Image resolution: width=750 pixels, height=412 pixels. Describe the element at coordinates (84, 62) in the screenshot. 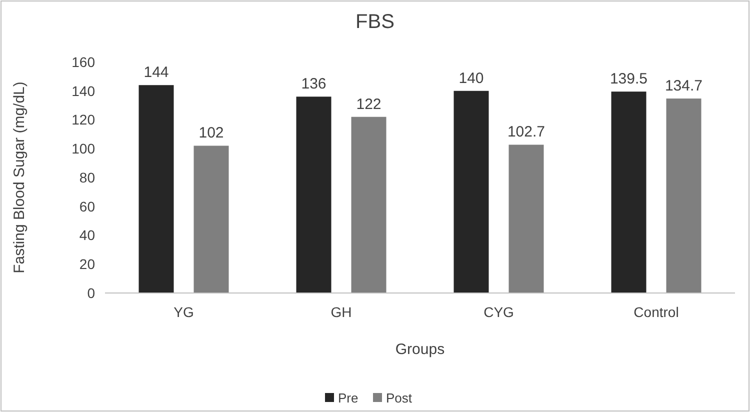

I see `y-tick-label: 160` at that location.